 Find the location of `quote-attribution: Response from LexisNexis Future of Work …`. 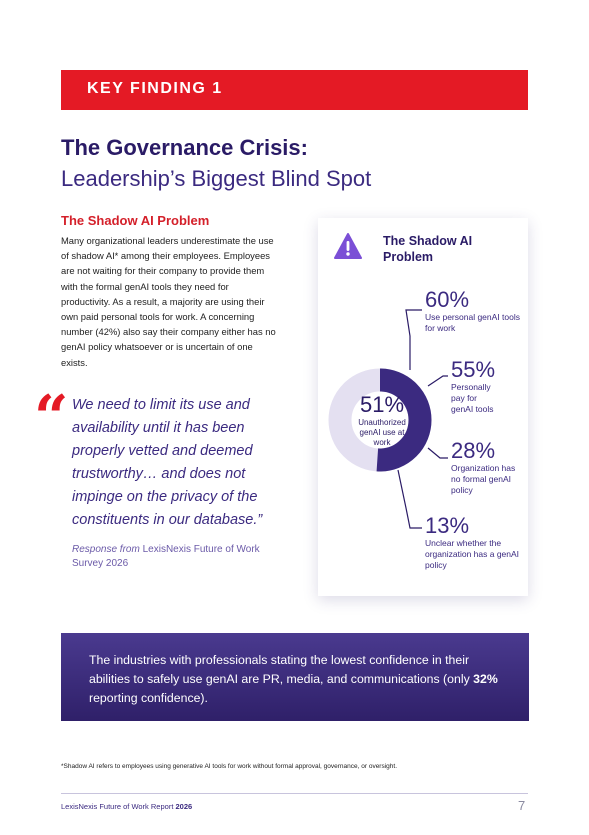

quote-attribution: Response from LexisNexis Future of Work … is located at coordinates (179, 557).